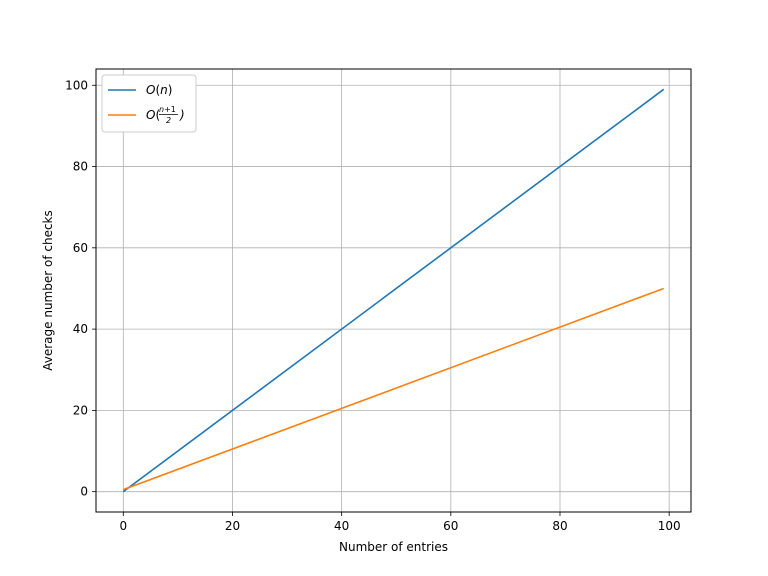 This screenshot has width=768, height=576. What do you see at coordinates (149, 103) in the screenshot?
I see `legend: O(n) O( n+1 2 )` at bounding box center [149, 103].